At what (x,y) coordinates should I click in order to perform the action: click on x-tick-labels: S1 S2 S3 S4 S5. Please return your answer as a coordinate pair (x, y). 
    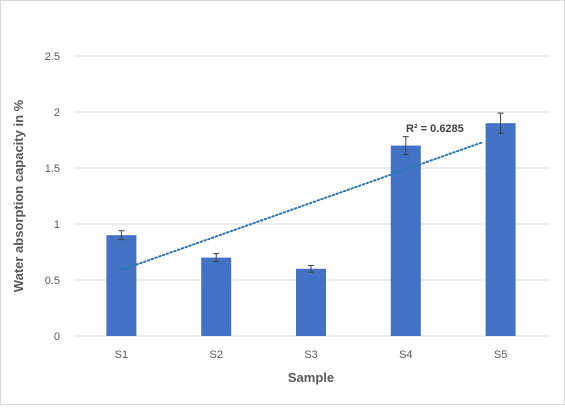
    Looking at the image, I should click on (311, 355).